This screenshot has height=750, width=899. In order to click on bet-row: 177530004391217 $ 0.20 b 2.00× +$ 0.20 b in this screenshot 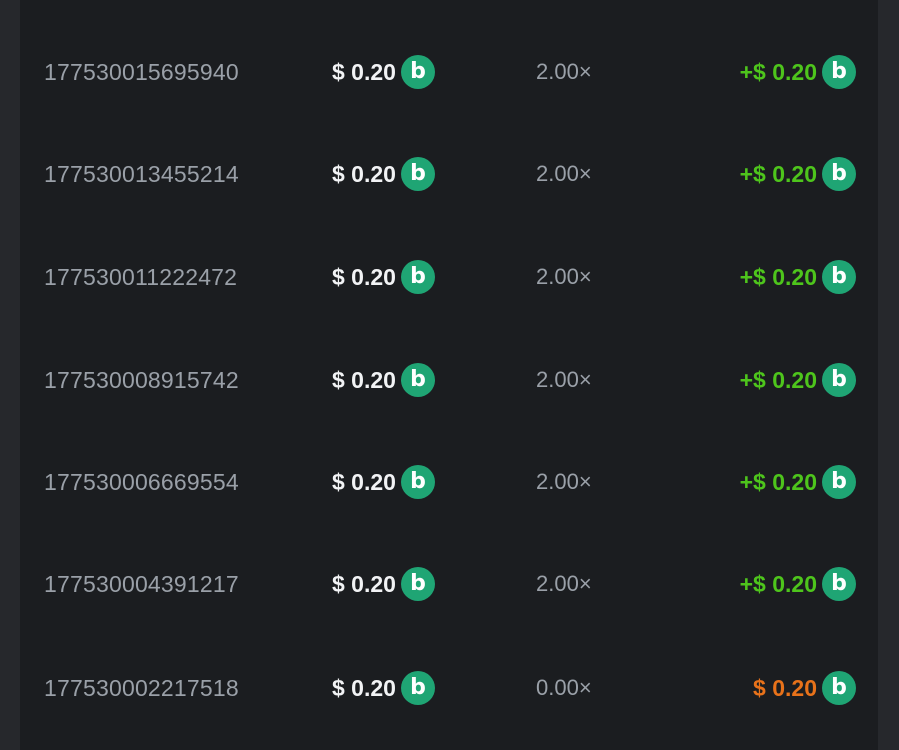, I will do `click(449, 584)`.